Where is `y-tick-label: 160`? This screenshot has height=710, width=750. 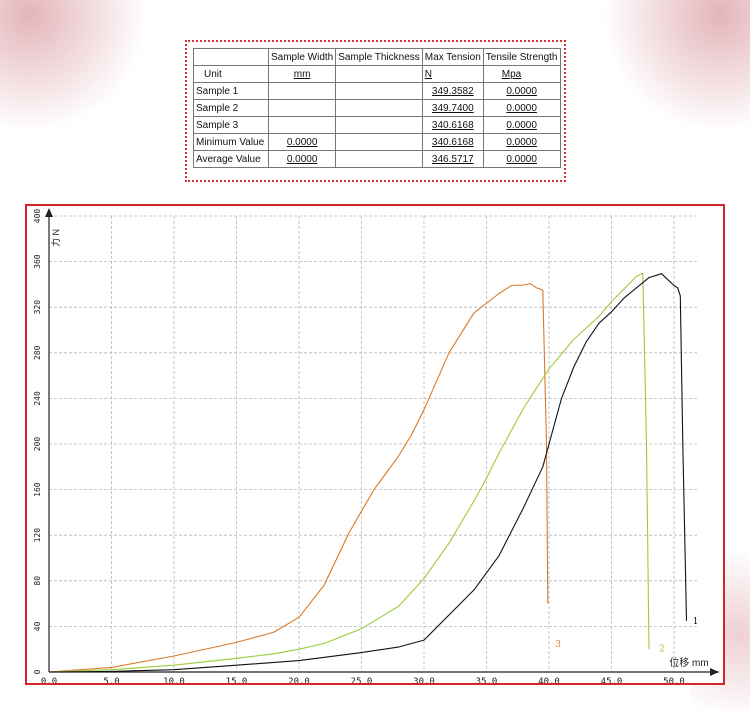
y-tick-label: 160 is located at coordinates (37, 489).